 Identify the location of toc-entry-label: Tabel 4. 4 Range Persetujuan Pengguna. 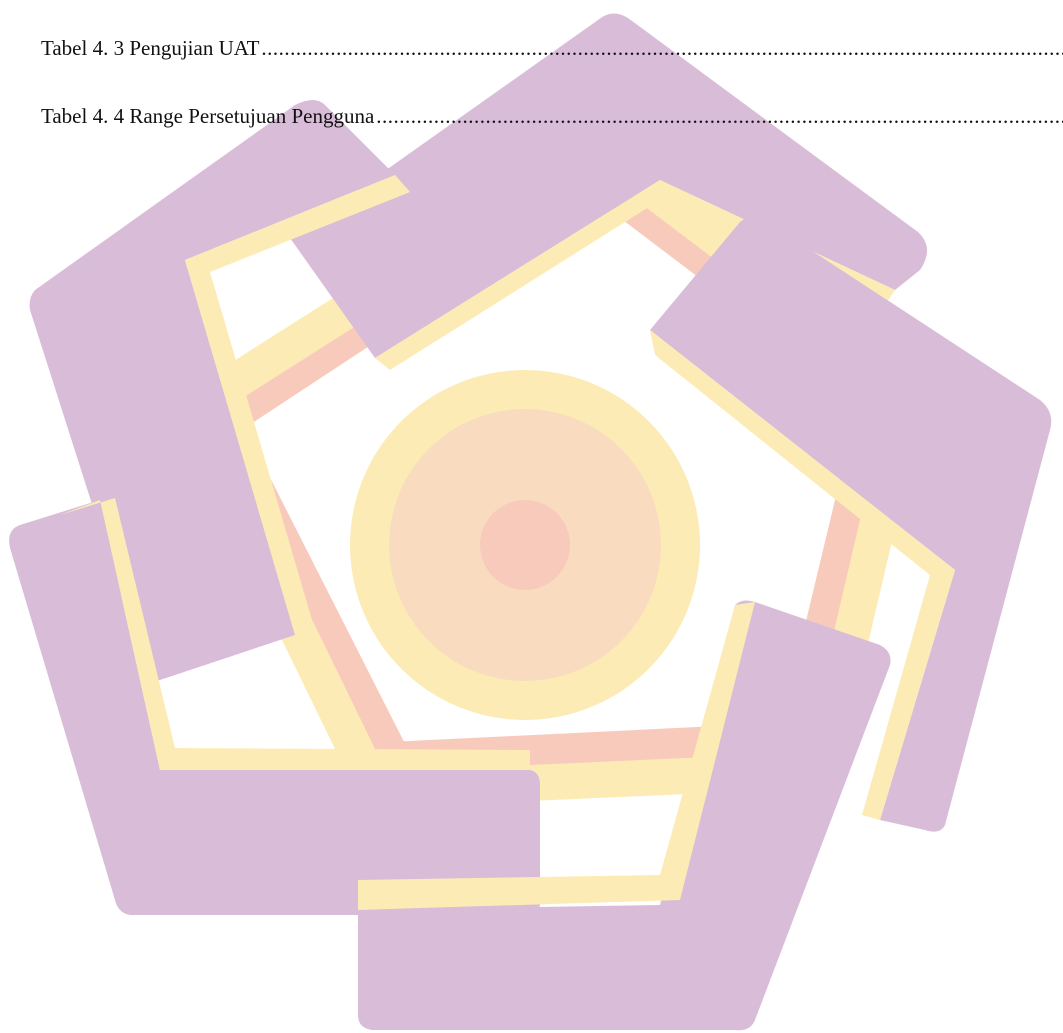
(208, 116).